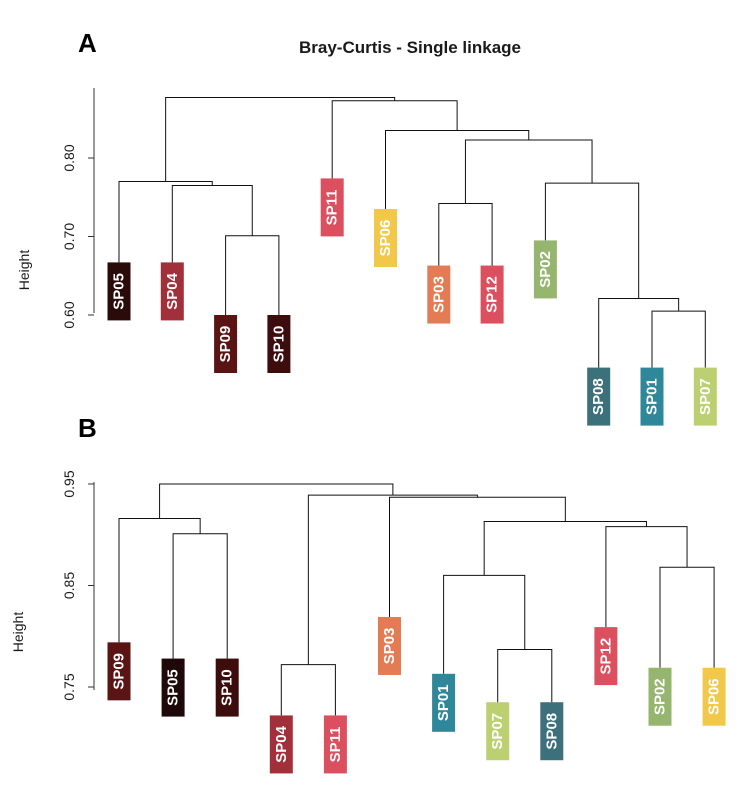 The width and height of the screenshot is (751, 787). What do you see at coordinates (55, 208) in the screenshot?
I see `panel-a-y-axis: 0.60 0.70 0.80 Height` at bounding box center [55, 208].